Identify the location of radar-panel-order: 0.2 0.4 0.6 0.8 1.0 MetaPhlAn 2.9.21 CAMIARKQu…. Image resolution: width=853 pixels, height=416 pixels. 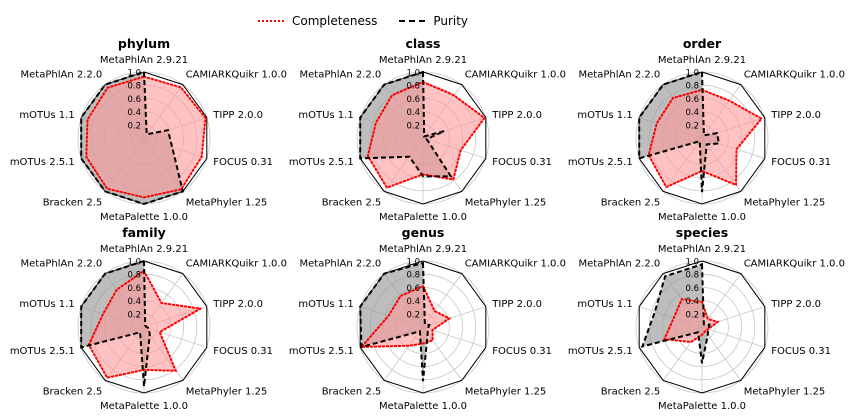
(706, 129).